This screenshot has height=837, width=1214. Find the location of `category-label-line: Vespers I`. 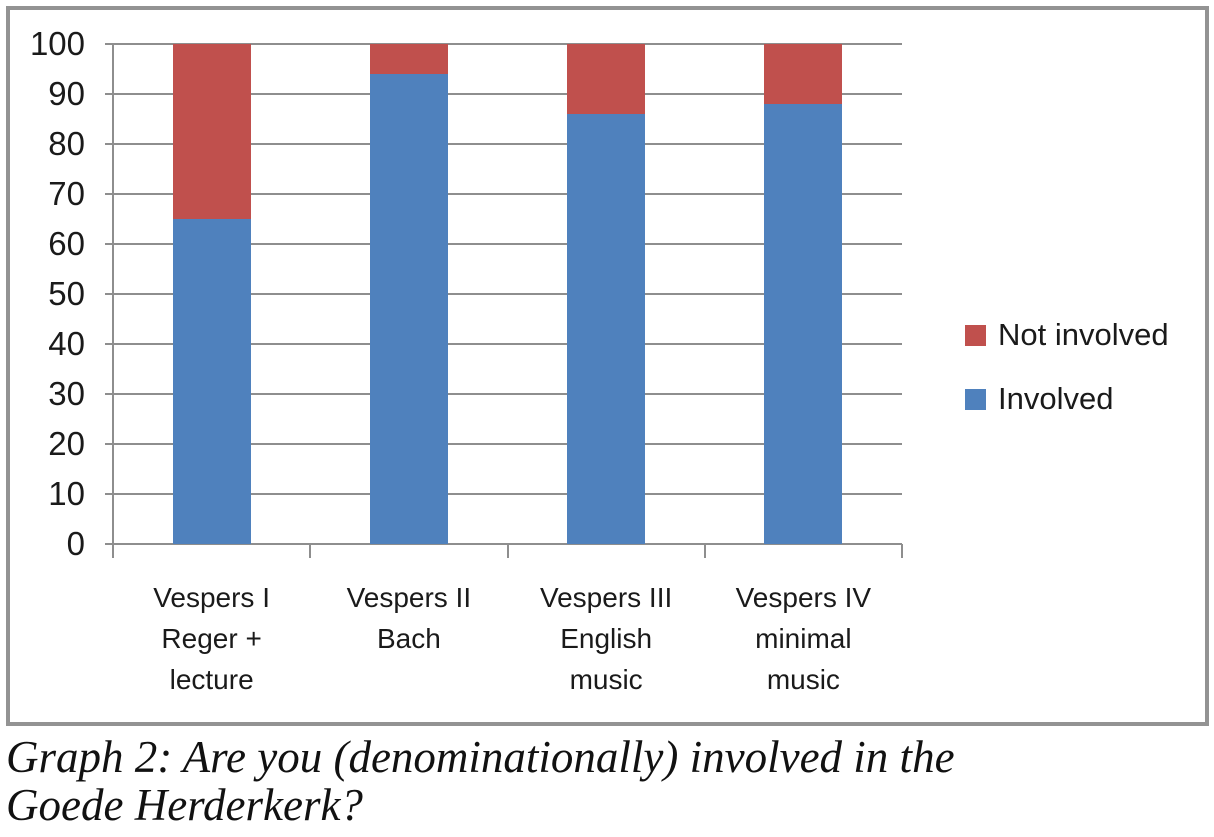

category-label-line: Vespers I is located at coordinates (211, 597).